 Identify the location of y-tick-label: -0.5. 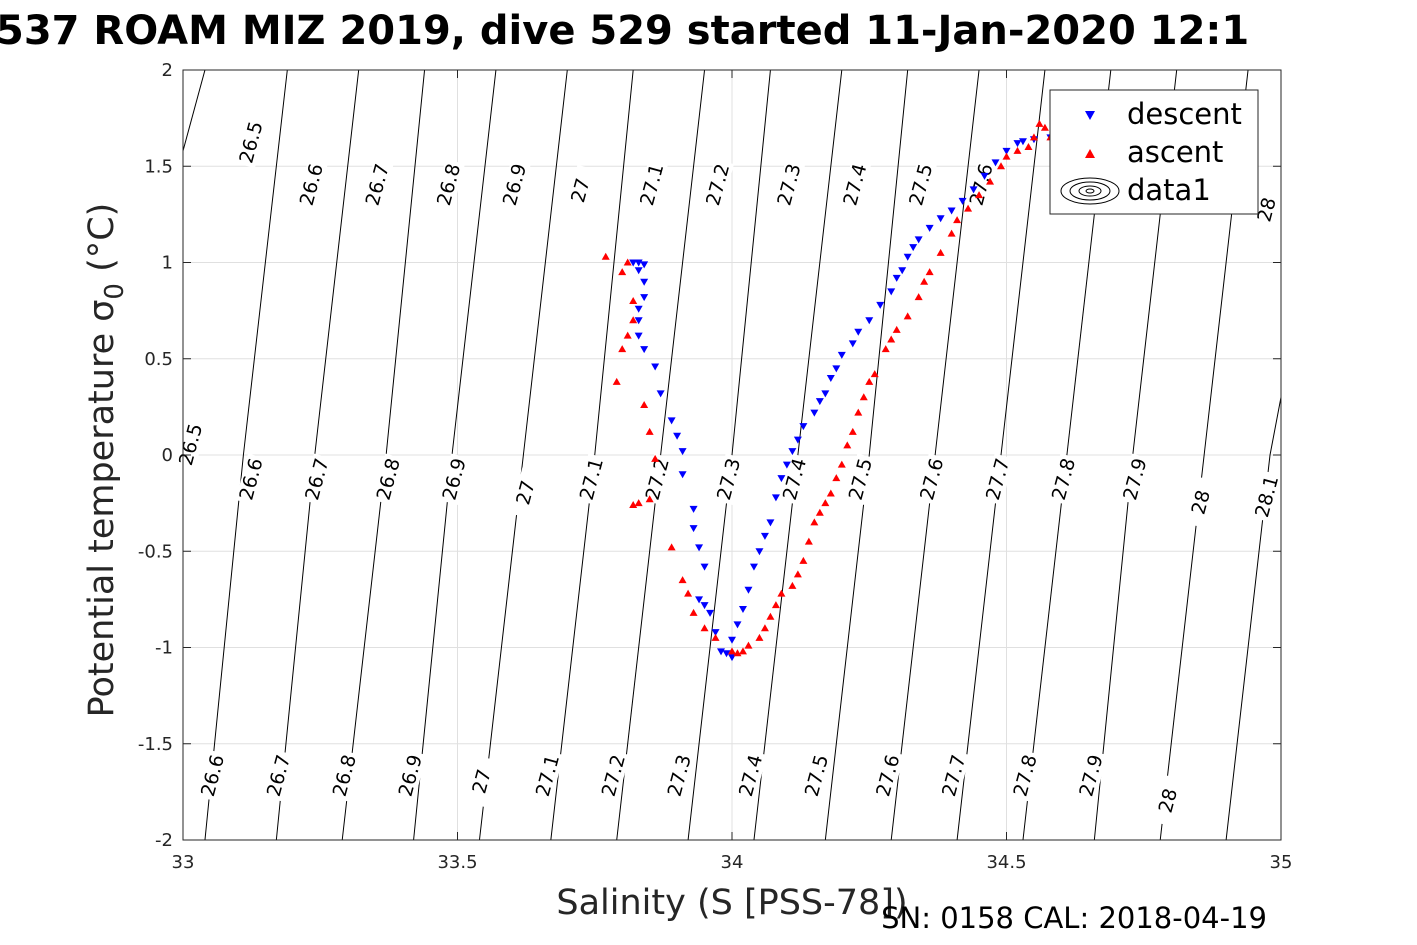
(155, 551).